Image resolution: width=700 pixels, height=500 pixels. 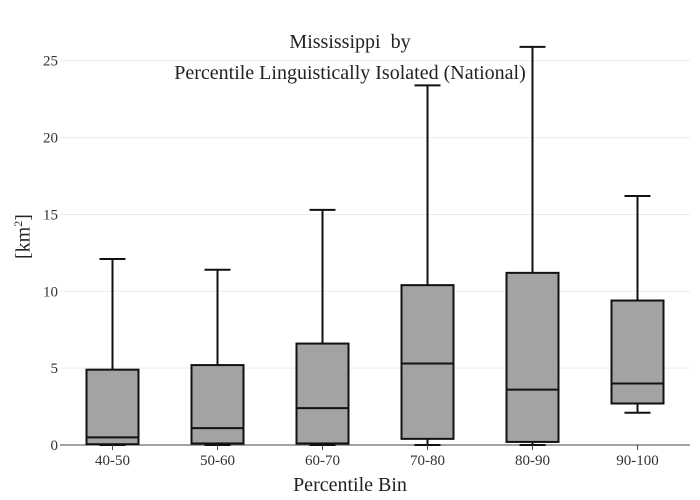 What do you see at coordinates (427, 461) in the screenshot?
I see `x-tick-label: 70-80` at bounding box center [427, 461].